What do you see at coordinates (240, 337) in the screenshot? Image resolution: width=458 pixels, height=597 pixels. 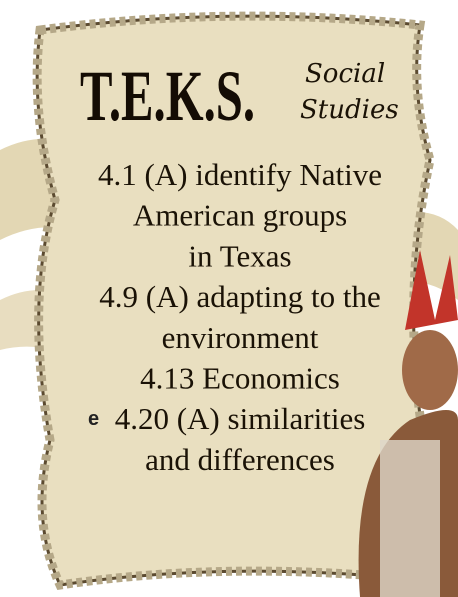 I see `objective-line: environment` at bounding box center [240, 337].